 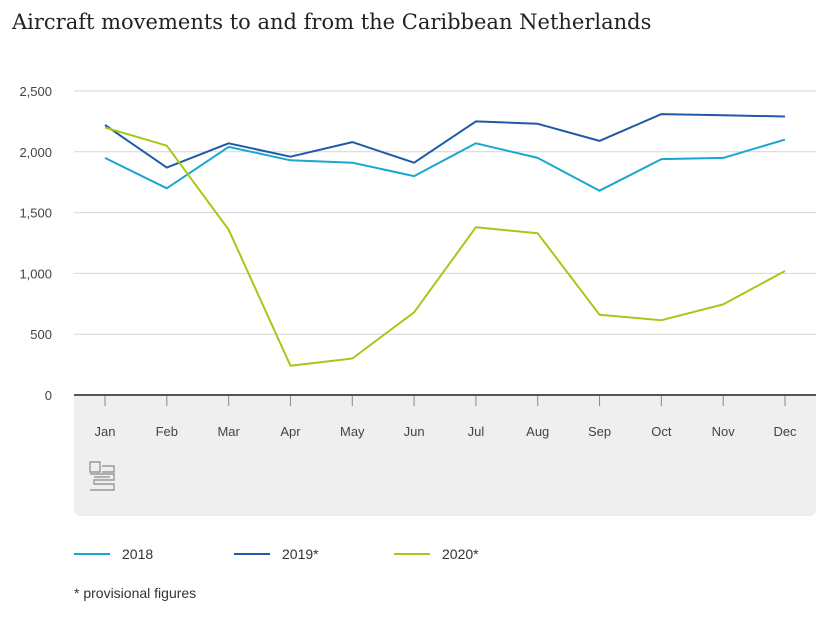 I want to click on x-tick-label: Aug, so click(x=537, y=431).